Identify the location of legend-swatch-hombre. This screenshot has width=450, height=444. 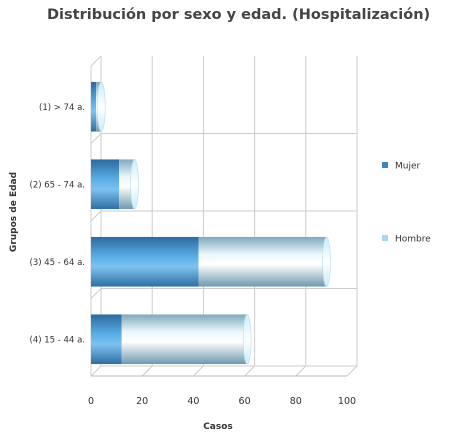
(385, 238).